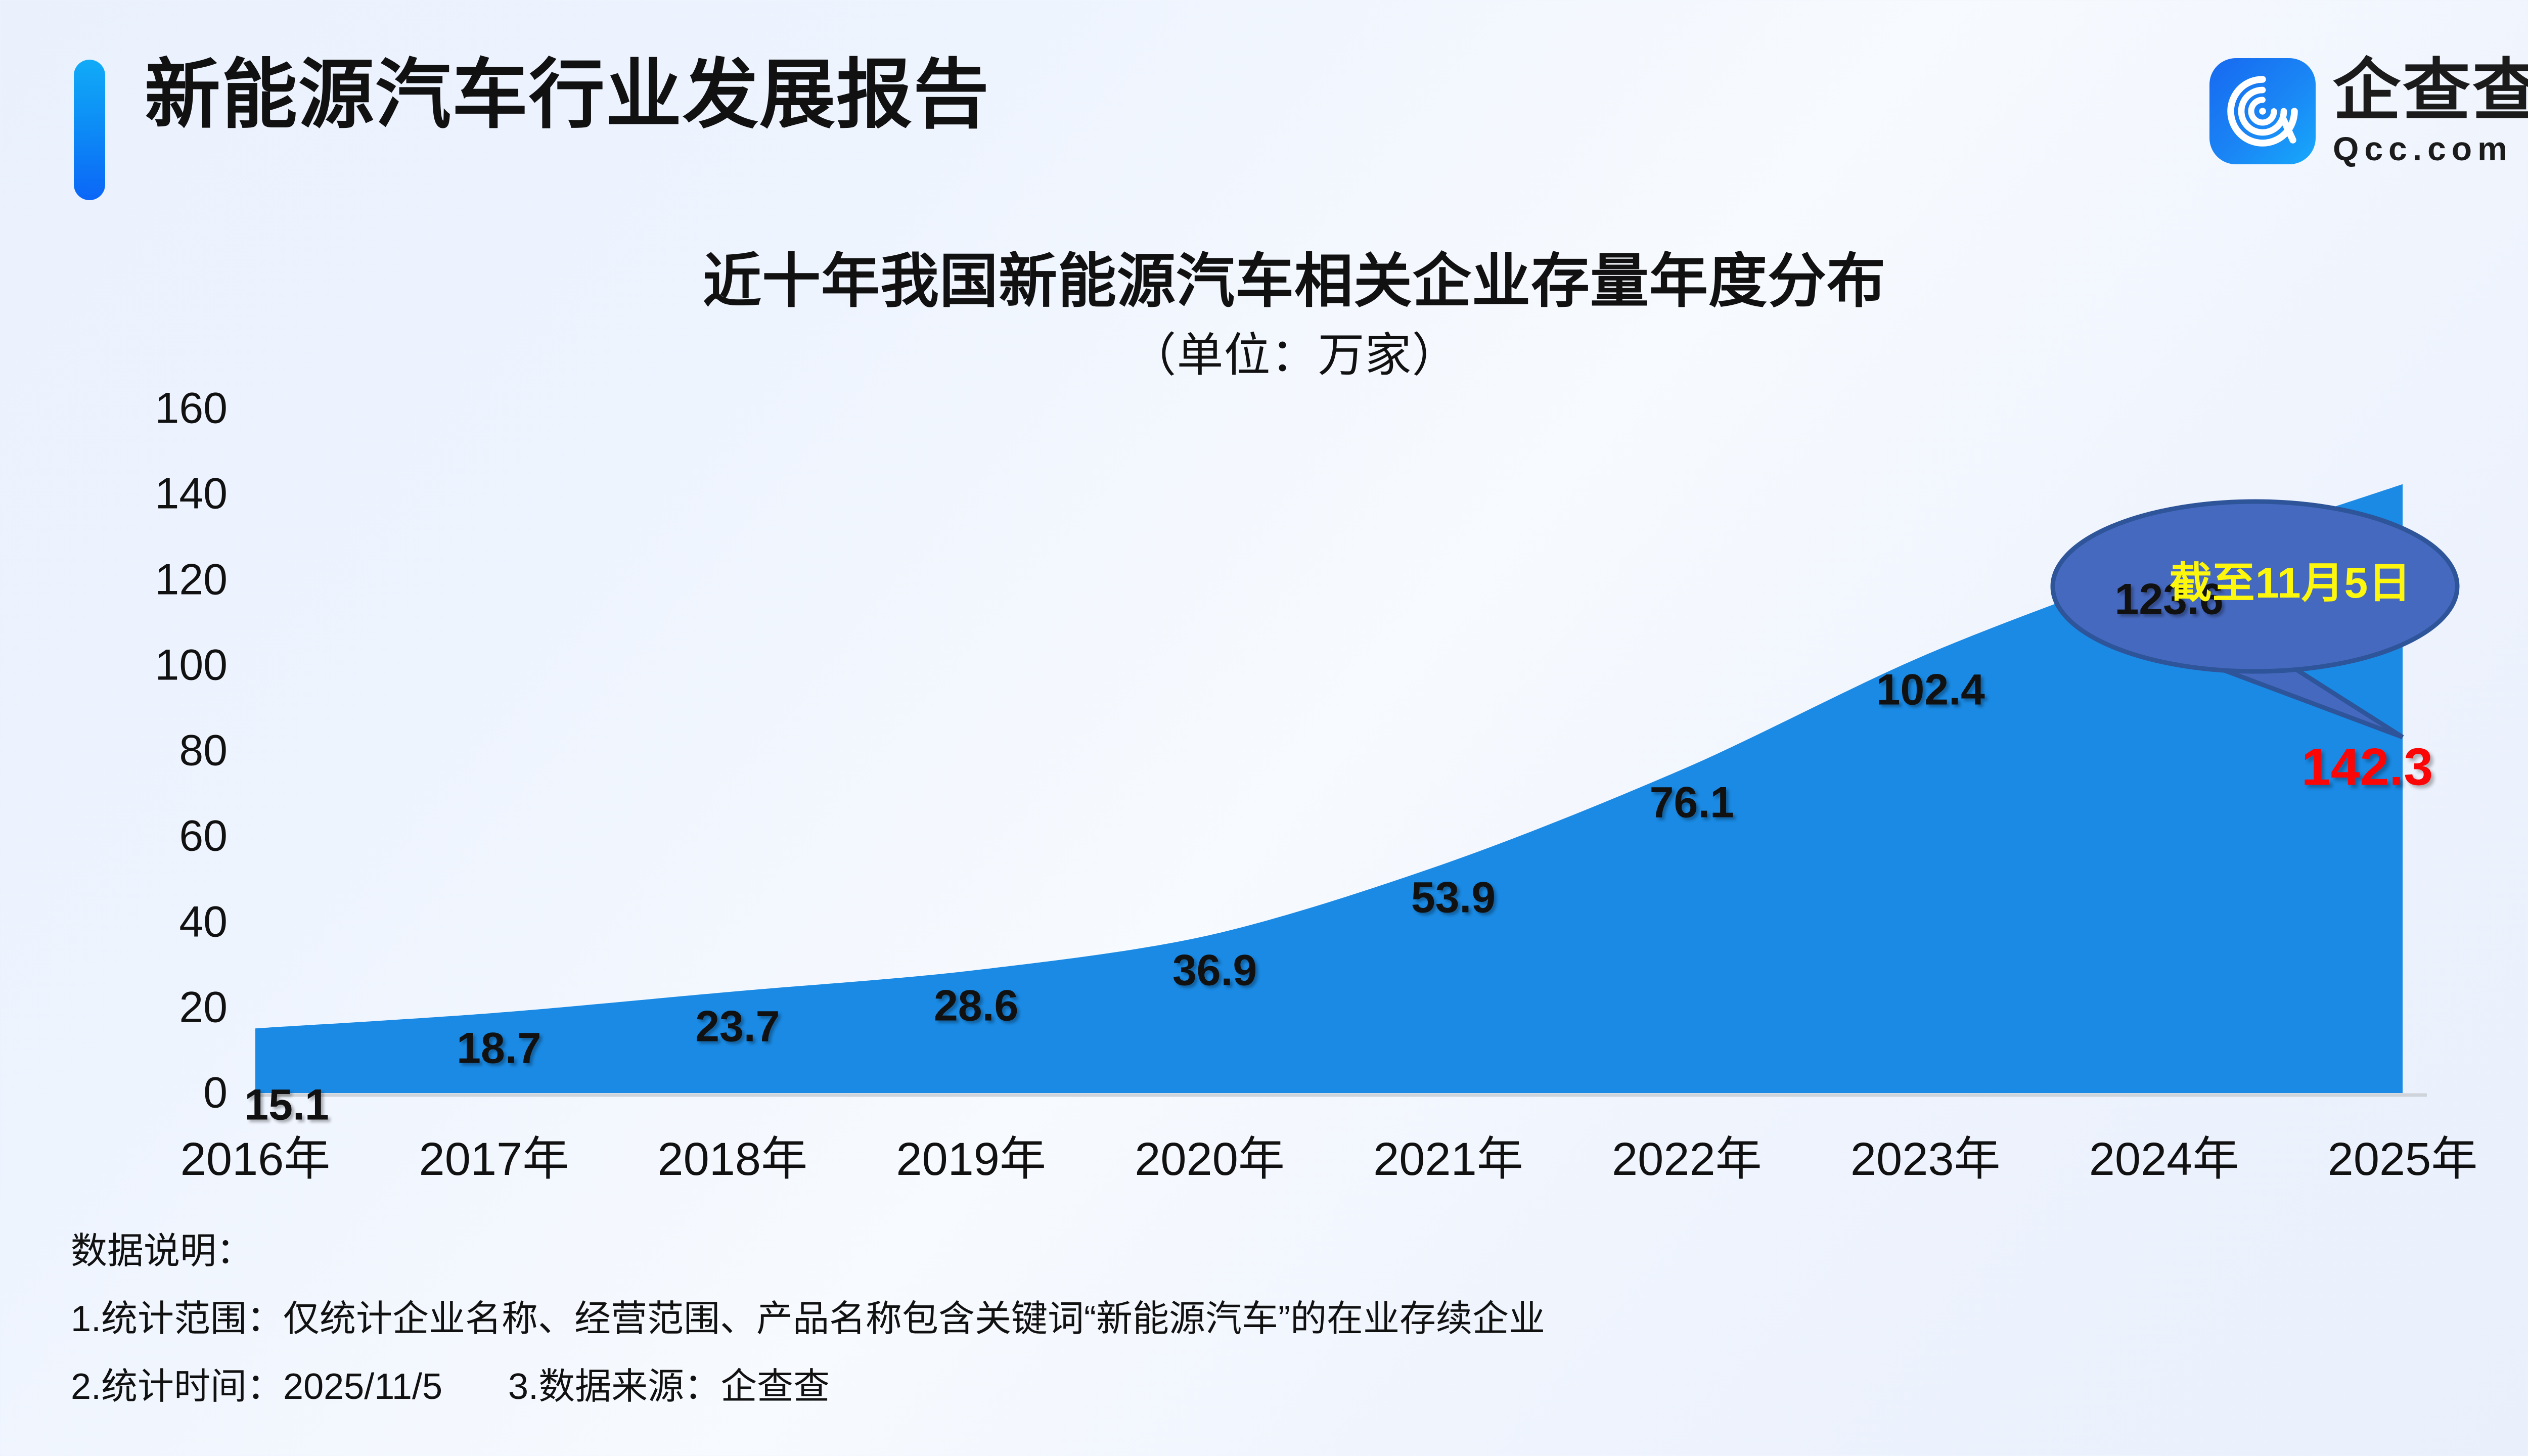 The width and height of the screenshot is (2528, 1456). Describe the element at coordinates (287, 1104) in the screenshot. I see `data-label: 15.1` at that location.